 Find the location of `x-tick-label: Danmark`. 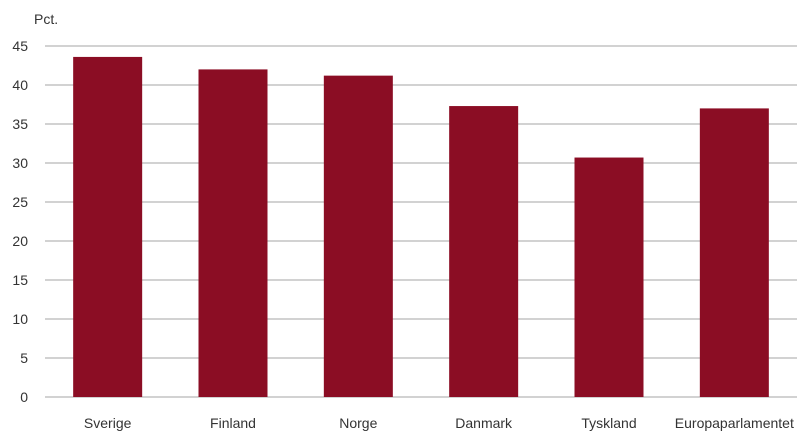

x-tick-label: Danmark is located at coordinates (484, 423).